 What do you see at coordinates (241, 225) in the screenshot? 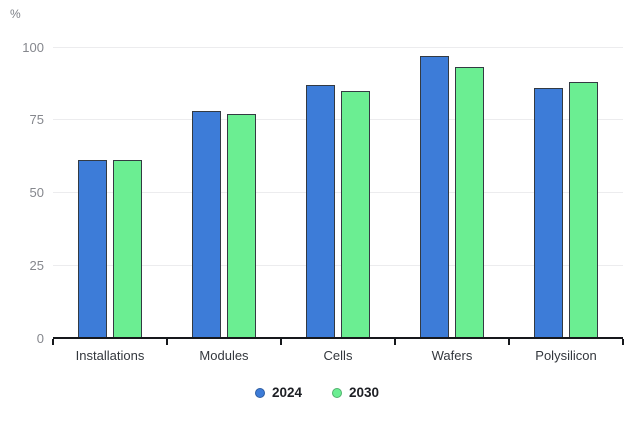
I see `bar-2030-modules` at bounding box center [241, 225].